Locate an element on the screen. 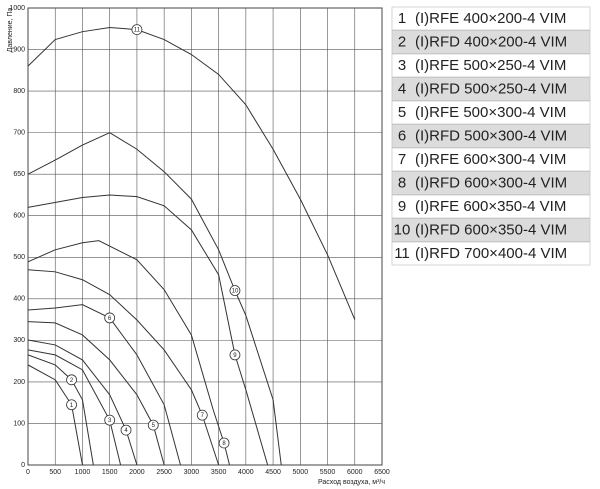 This screenshot has height=489, width=600. y-tick-label: 900 is located at coordinates (19, 49).